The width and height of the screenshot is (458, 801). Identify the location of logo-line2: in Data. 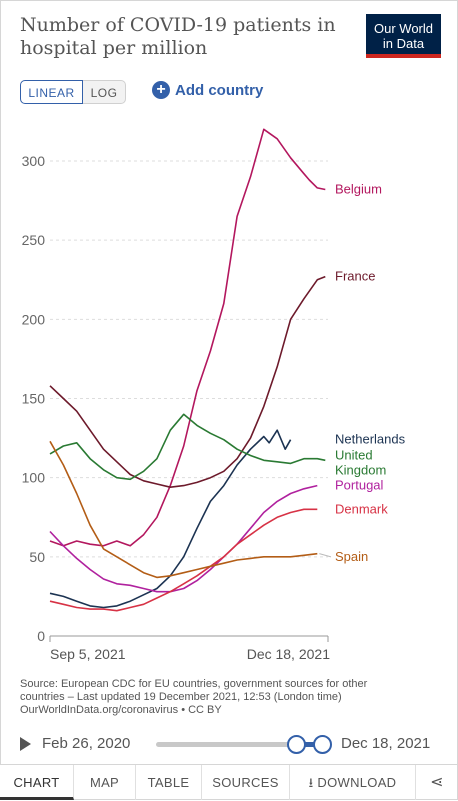
(403, 43).